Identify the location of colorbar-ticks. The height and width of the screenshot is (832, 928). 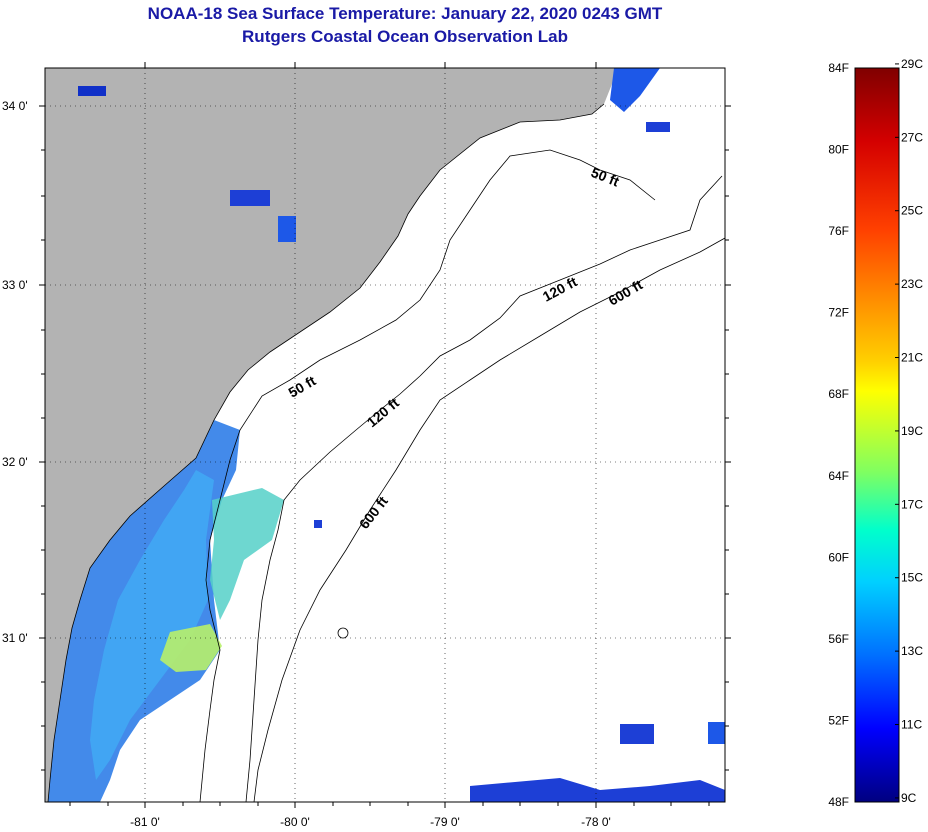
(897, 431).